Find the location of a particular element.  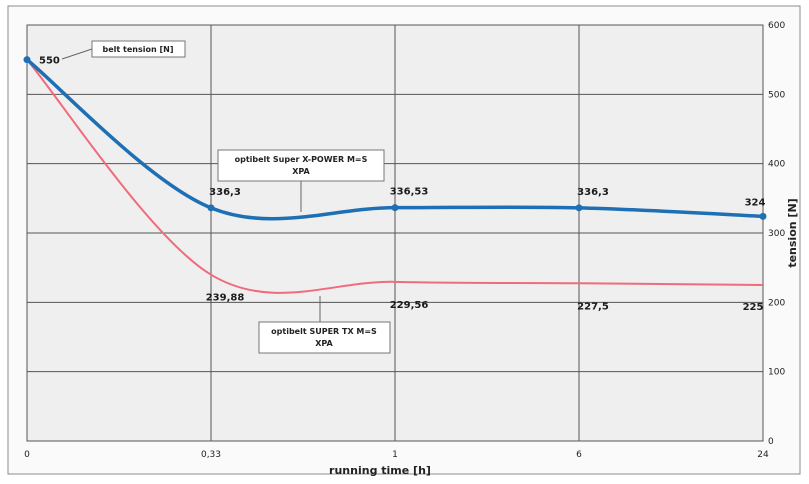

data-label: 550 is located at coordinates (49, 61).